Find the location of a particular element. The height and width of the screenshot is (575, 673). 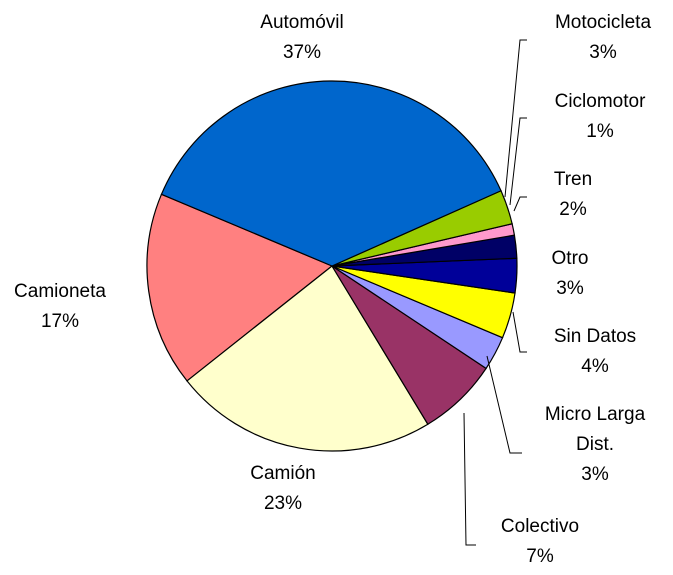

value-label: 7% is located at coordinates (540, 556).